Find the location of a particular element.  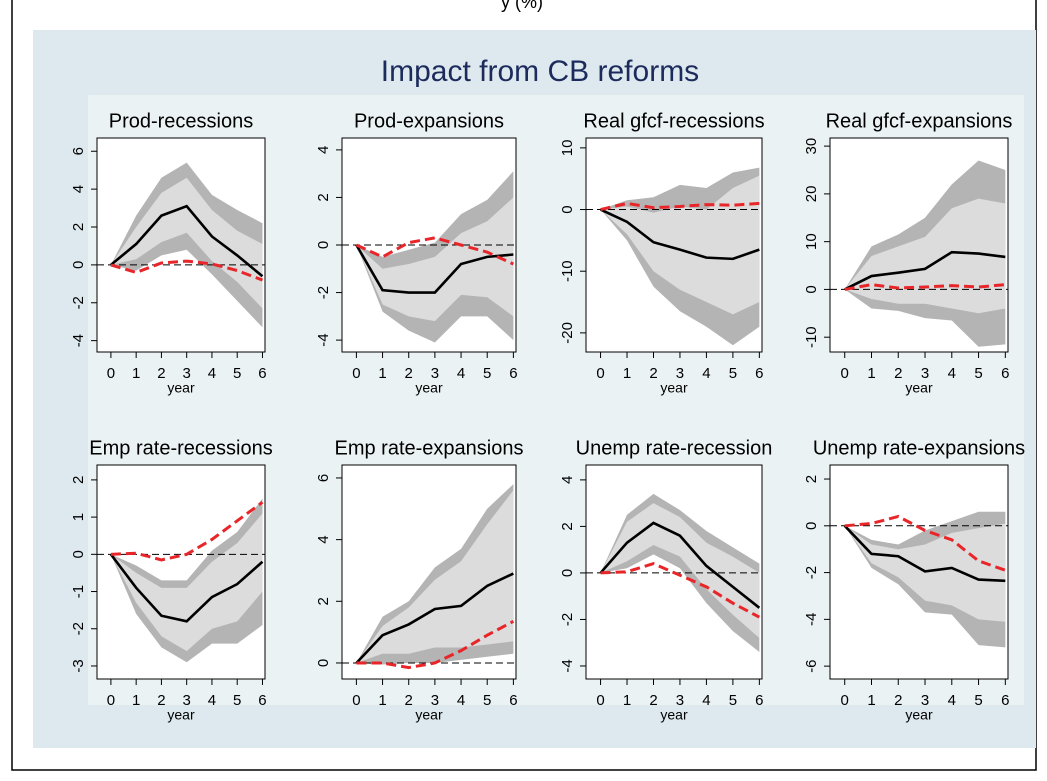

subplot-title: Prod-recessions is located at coordinates (181, 121).